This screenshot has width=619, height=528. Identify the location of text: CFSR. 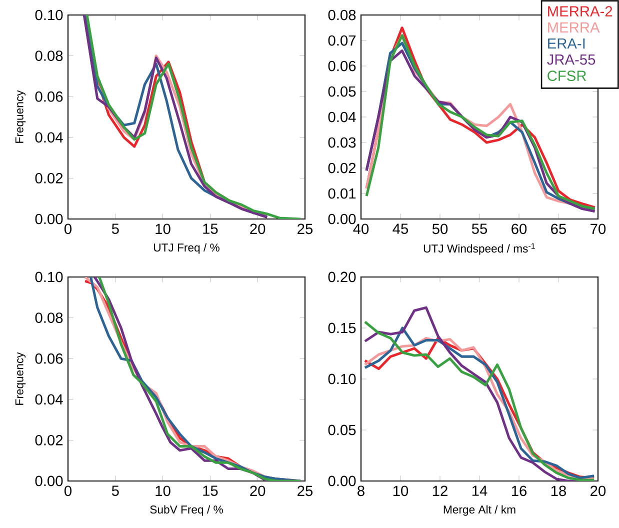
(567, 76).